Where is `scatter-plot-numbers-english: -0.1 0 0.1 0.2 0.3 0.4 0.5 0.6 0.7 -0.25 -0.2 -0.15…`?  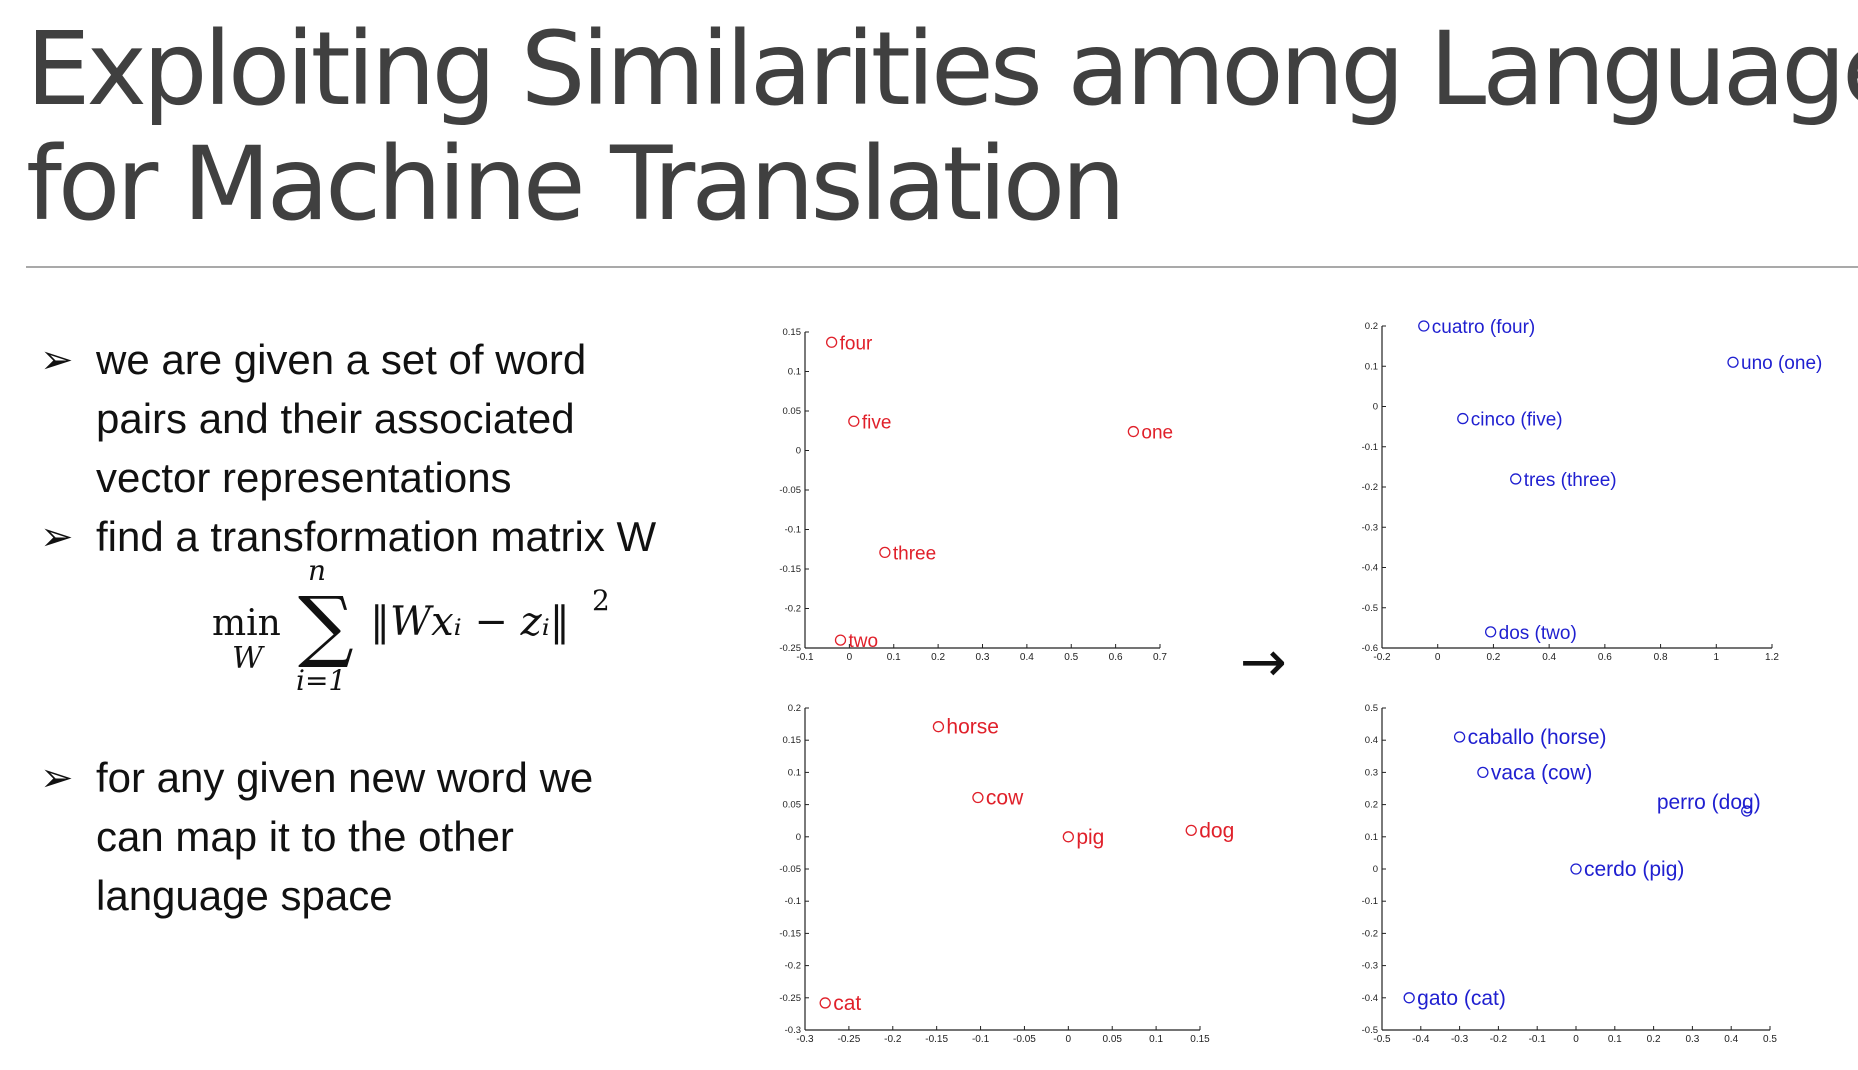 scatter-plot-numbers-english: -0.1 0 0.1 0.2 0.3 0.4 0.5 0.6 0.7 -0.25 -0.2 -0.15… is located at coordinates (976, 495).